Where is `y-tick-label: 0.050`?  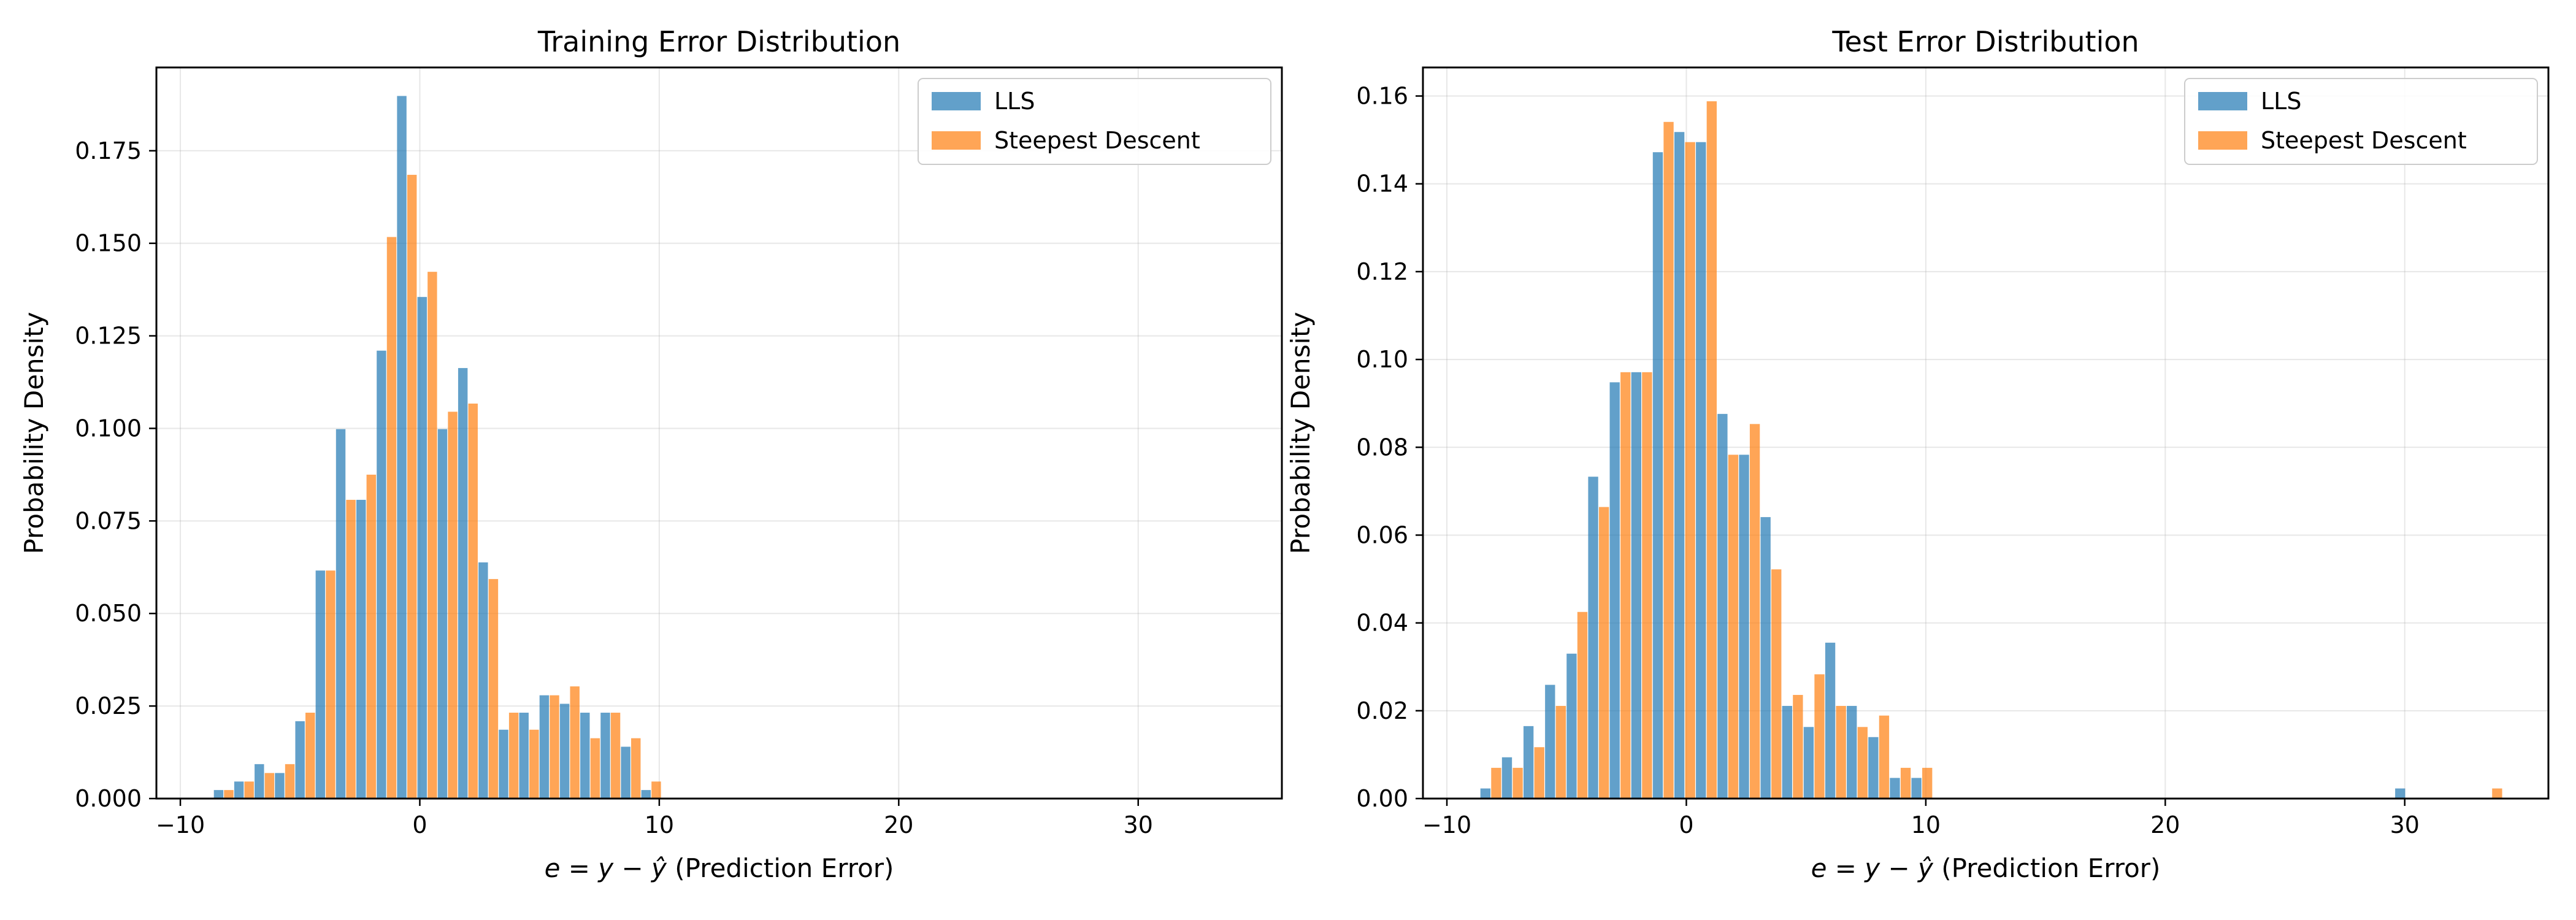
y-tick-label: 0.050 is located at coordinates (108, 613).